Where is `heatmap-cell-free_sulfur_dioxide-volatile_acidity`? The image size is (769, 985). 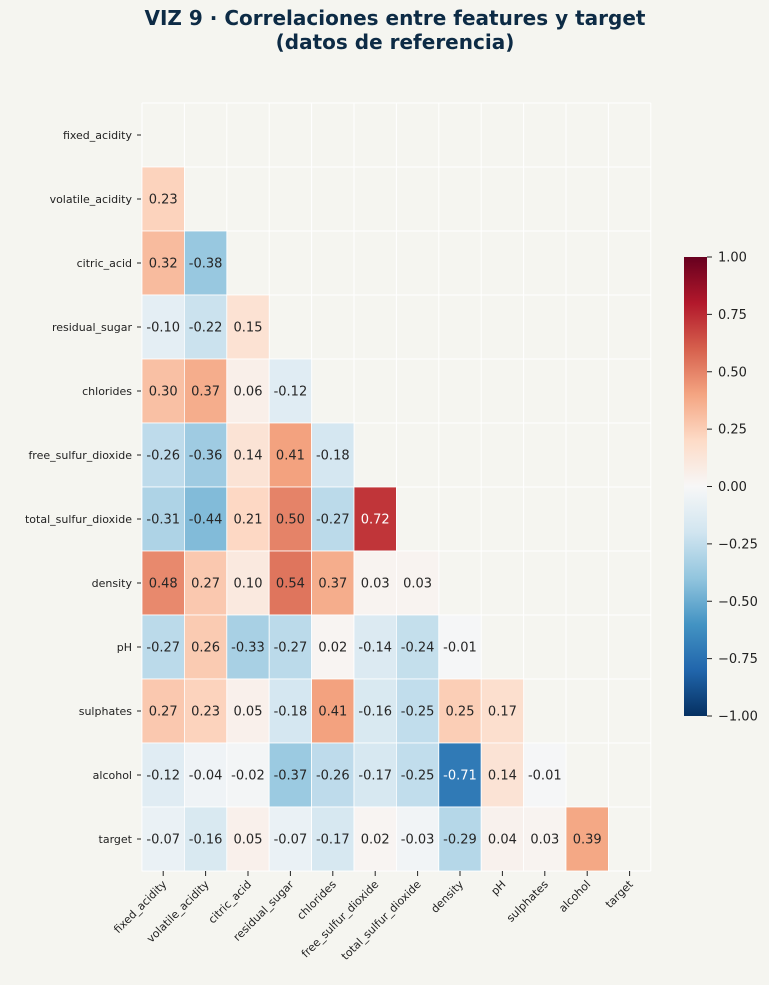 heatmap-cell-free_sulfur_dioxide-volatile_acidity is located at coordinates (205, 455).